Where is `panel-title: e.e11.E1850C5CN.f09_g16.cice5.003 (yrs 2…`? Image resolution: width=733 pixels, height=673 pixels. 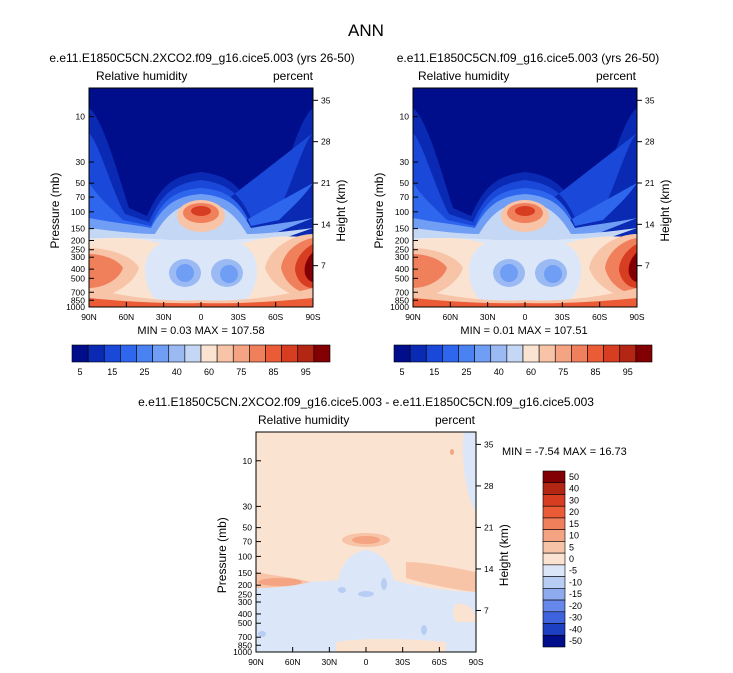
panel-title: e.e11.E1850C5CN.f09_g16.cice5.003 (yrs 2… is located at coordinates (528, 58).